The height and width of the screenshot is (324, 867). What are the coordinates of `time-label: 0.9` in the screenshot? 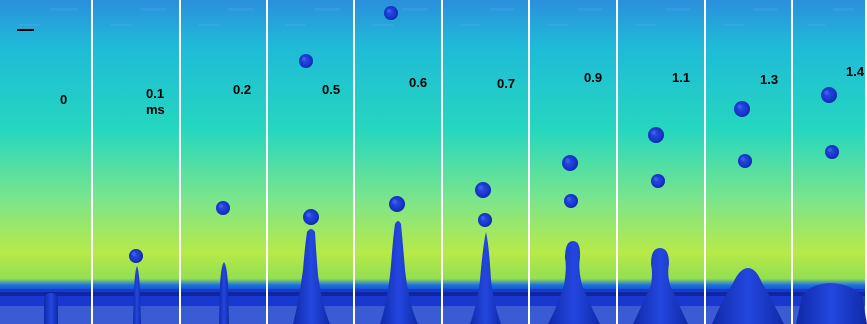 It's located at (593, 78).